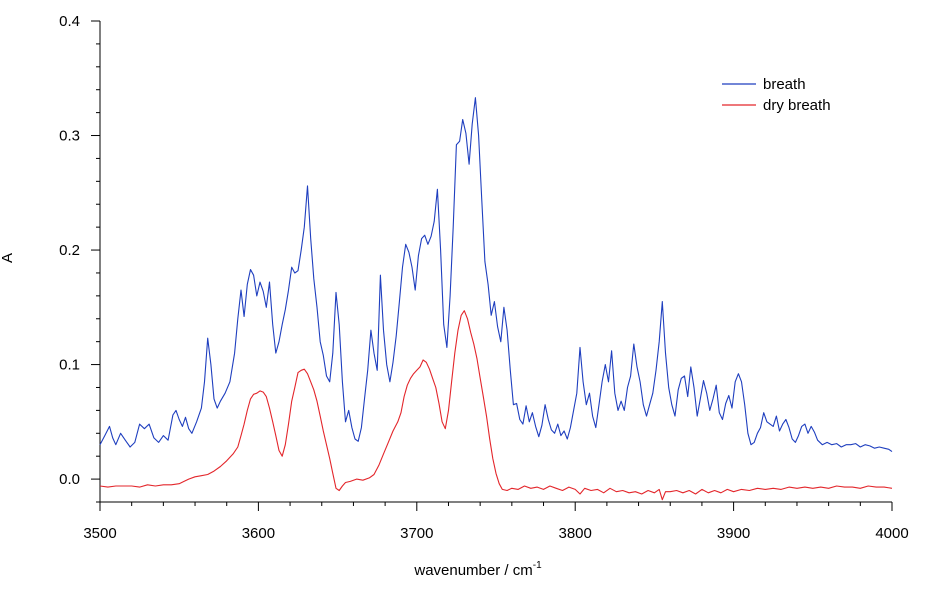  Describe the element at coordinates (99, 533) in the screenshot. I see `x-tick-label: 3500` at that location.